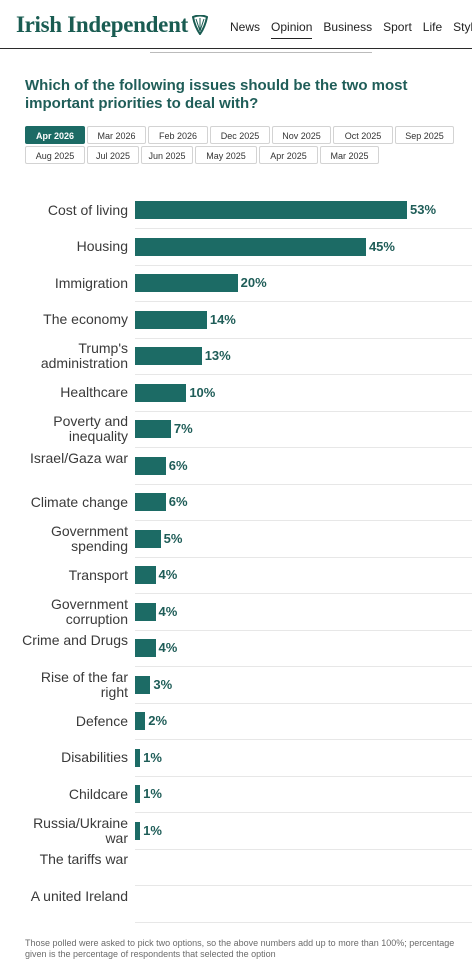 The height and width of the screenshot is (966, 472). I want to click on nav-sport: Sport, so click(397, 27).